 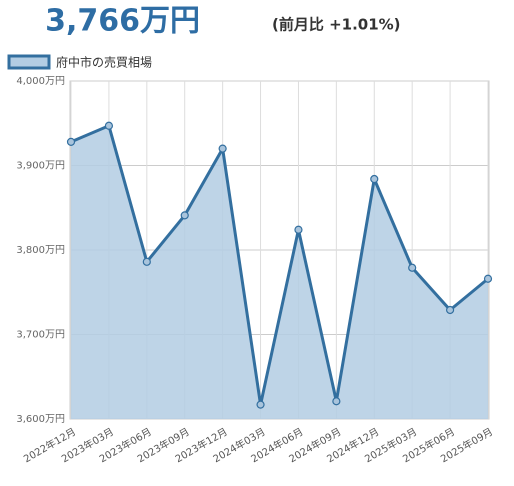 I want to click on y-tick-label: 3,900万円, so click(x=40, y=166).